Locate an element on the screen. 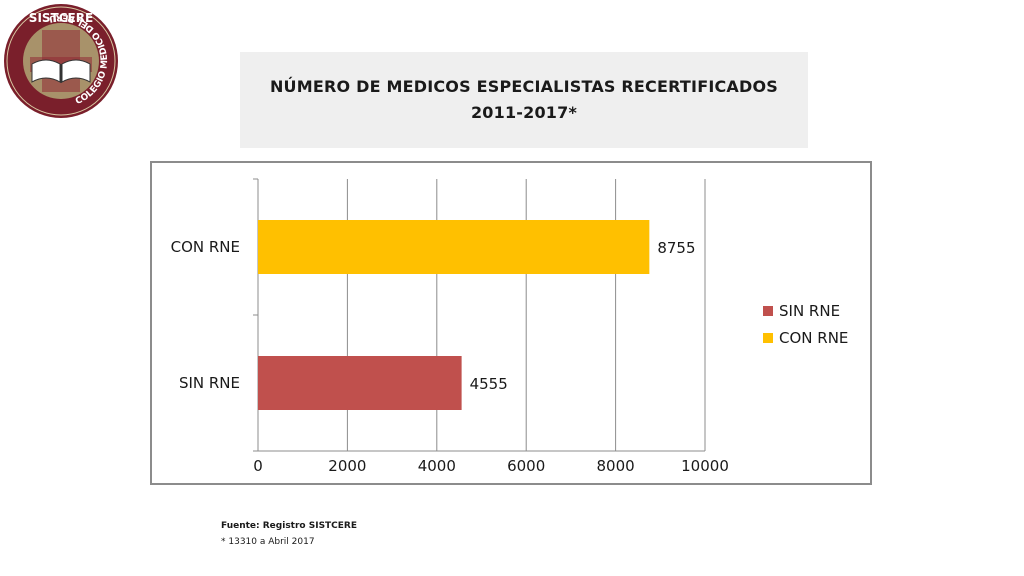 The height and width of the screenshot is (576, 1024). category-label-1: CON RNE is located at coordinates (205, 247).